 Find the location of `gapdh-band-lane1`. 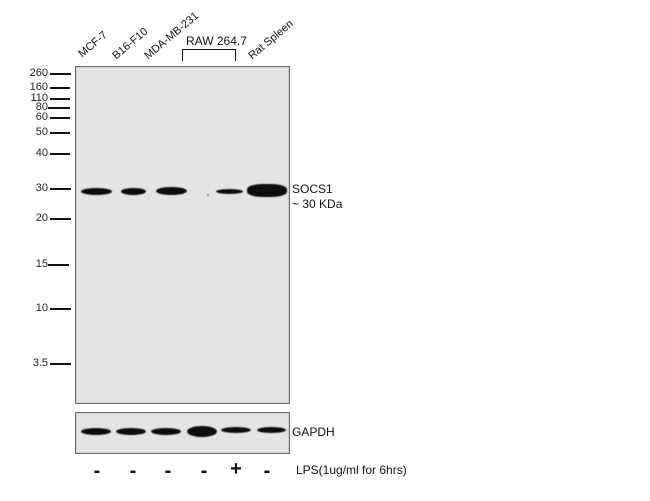

gapdh-band-lane1 is located at coordinates (96, 431).